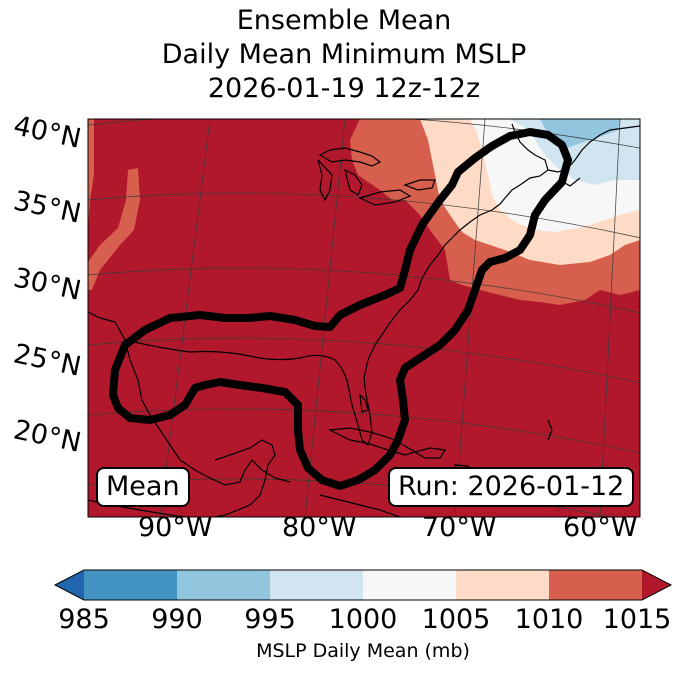  Describe the element at coordinates (143, 487) in the screenshot. I see `mean-label-box: Mean` at that location.